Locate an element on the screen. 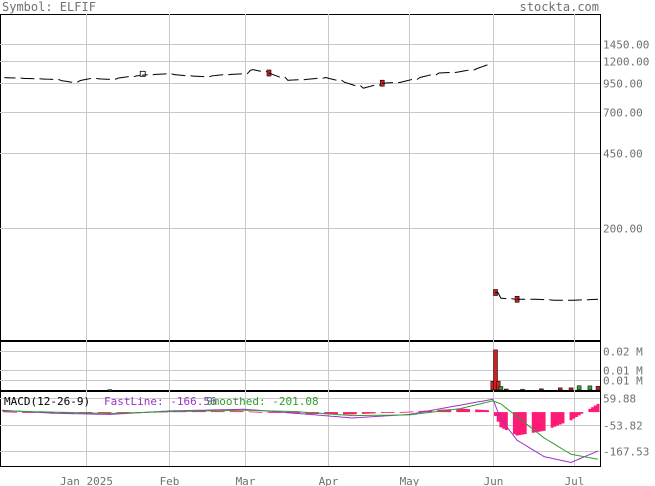 The height and width of the screenshot is (486, 655). price-tick-label: 700.00 is located at coordinates (623, 113).